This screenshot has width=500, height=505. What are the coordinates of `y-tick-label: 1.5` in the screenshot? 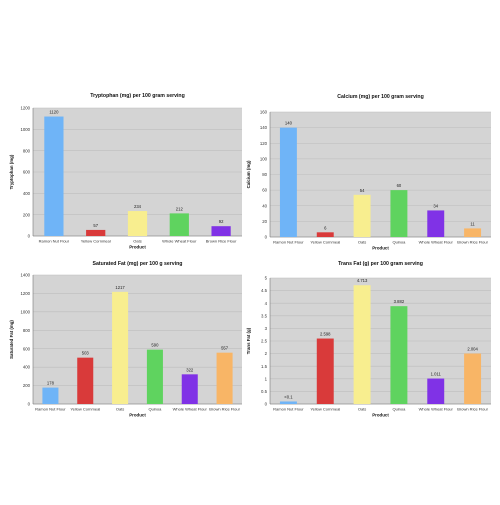 It's located at (264, 366).